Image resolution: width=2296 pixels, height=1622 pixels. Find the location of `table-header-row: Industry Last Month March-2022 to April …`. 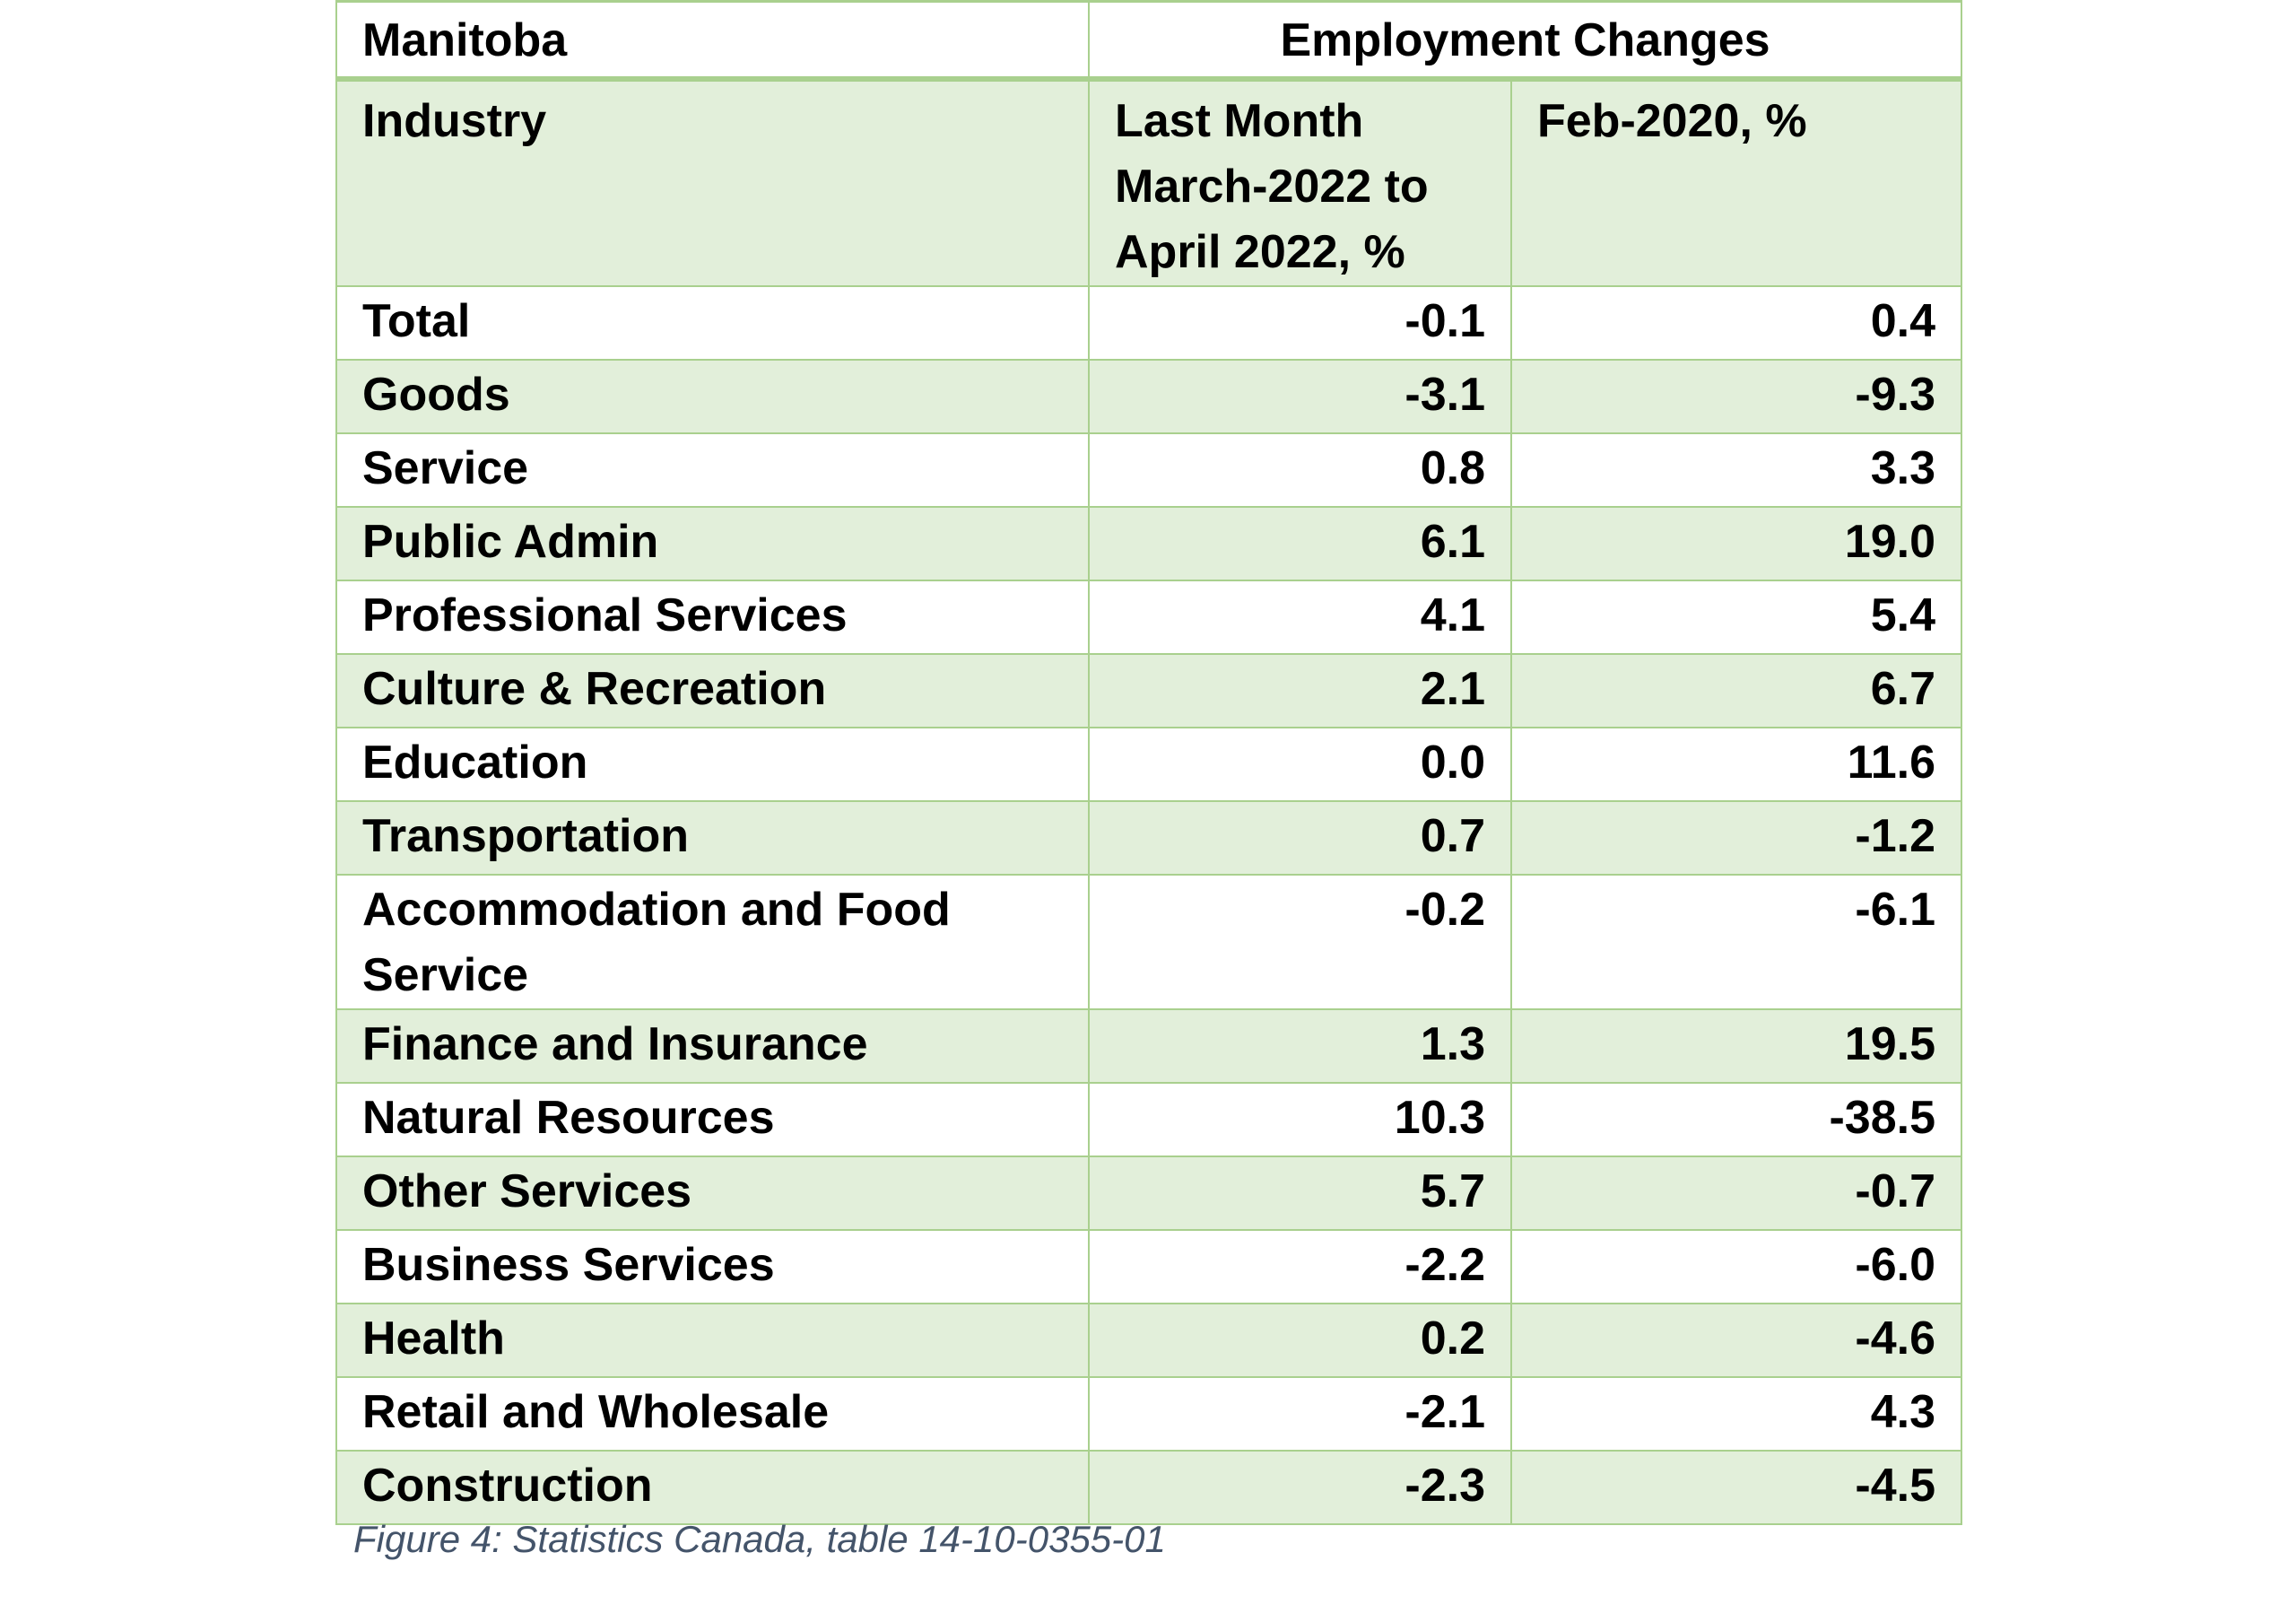

table-header-row: Industry Last Month March-2022 to April … is located at coordinates (1149, 182).